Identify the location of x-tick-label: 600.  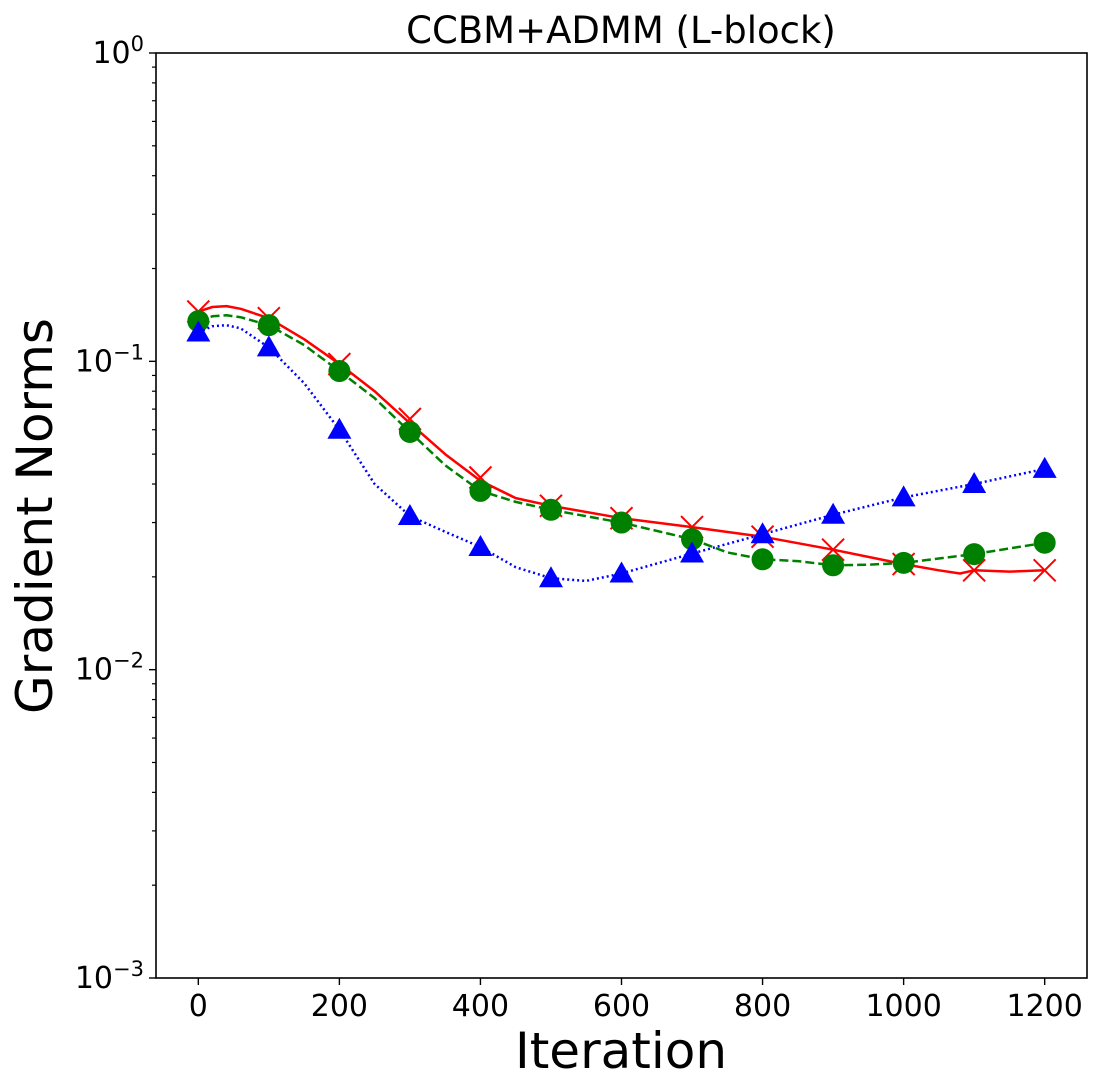
(621, 1006).